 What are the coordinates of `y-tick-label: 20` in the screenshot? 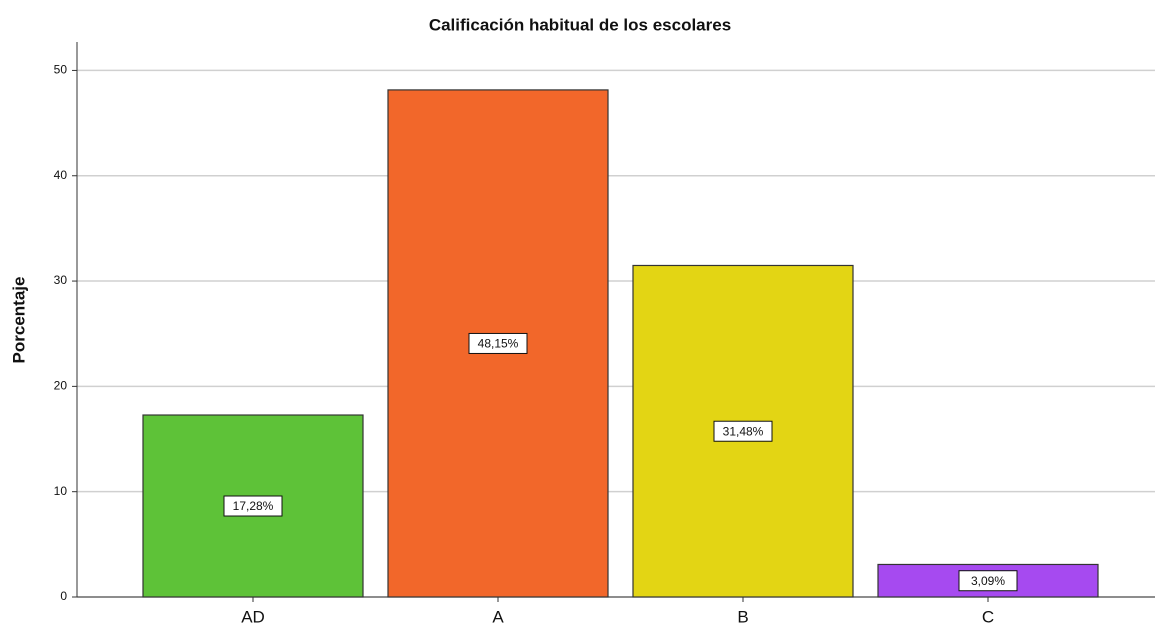 It's located at (61, 386).